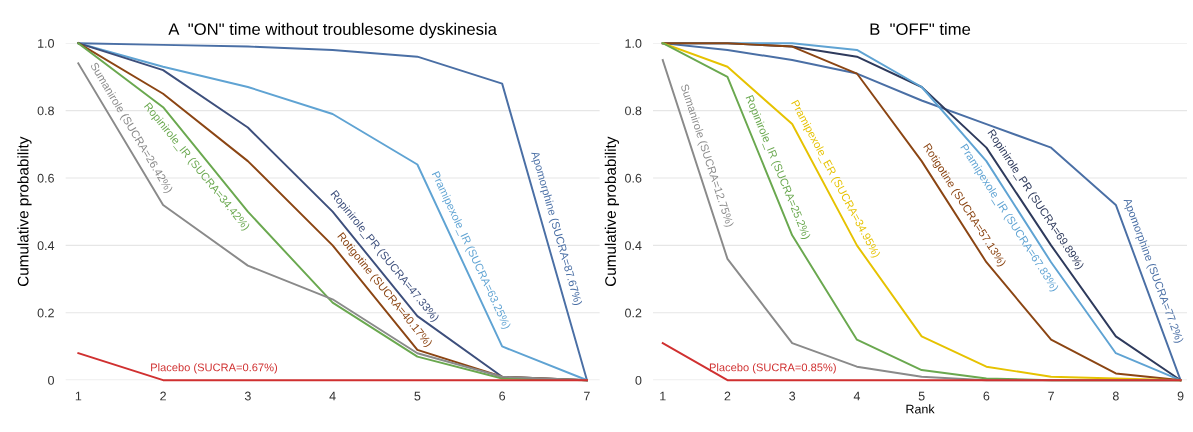  What do you see at coordinates (772, 368) in the screenshot?
I see `series-label: Placebo (SUCRA=0.85%)` at bounding box center [772, 368].